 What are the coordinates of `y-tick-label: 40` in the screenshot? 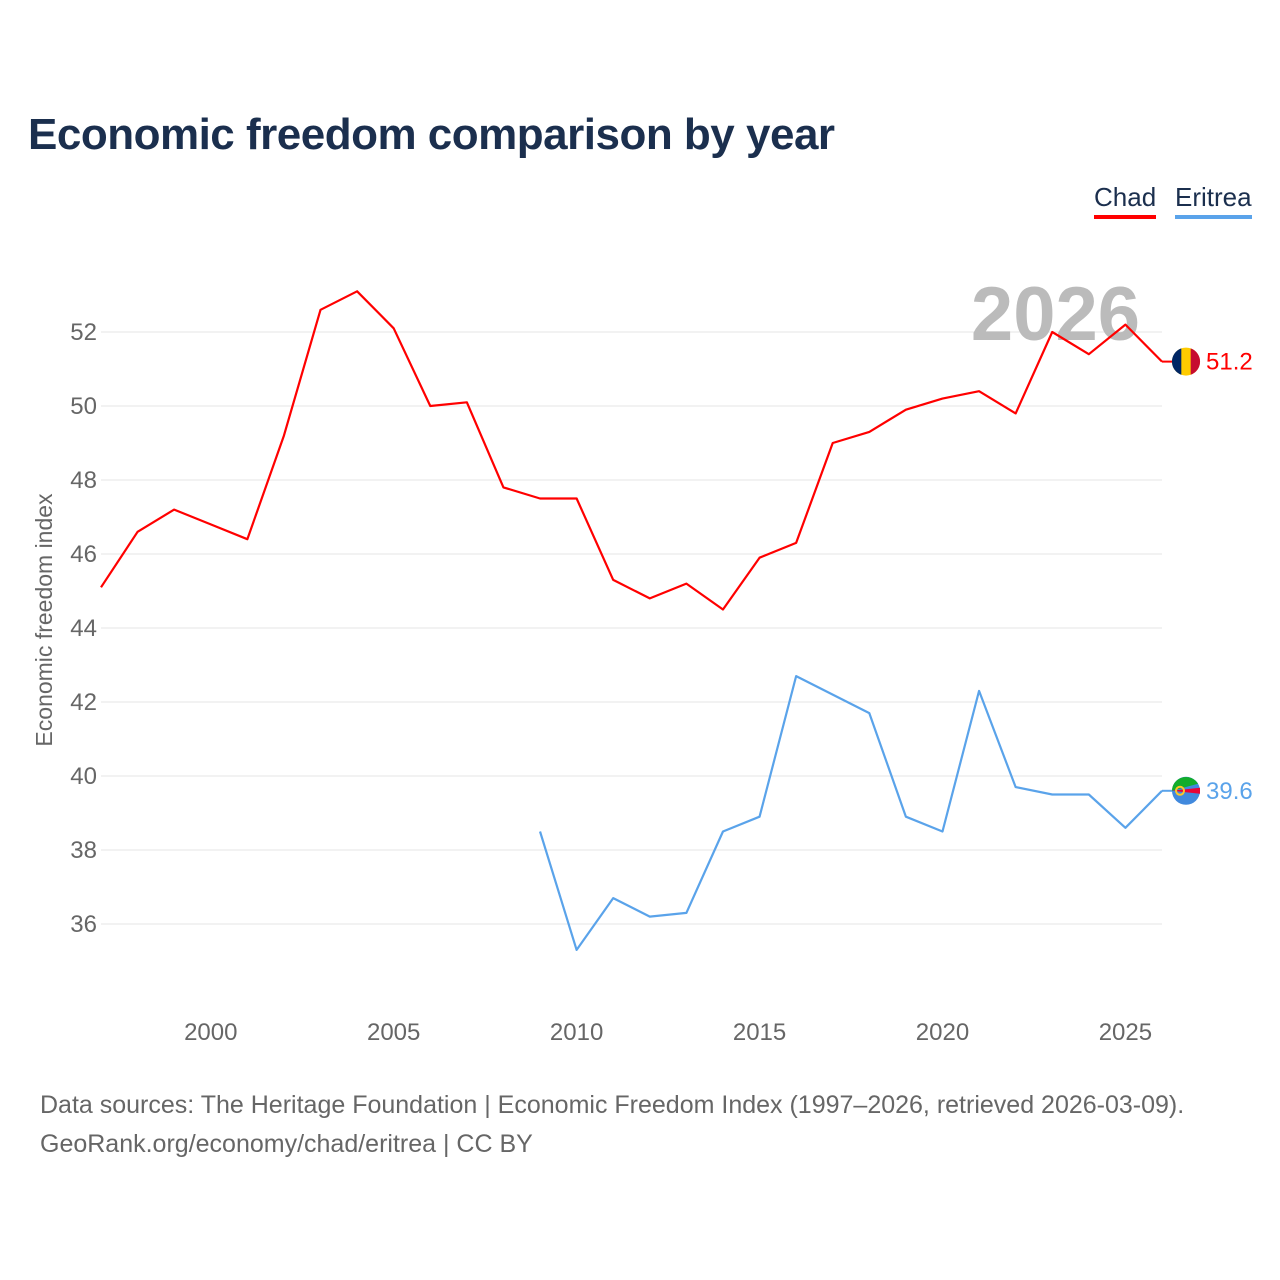 It's located at (83, 776).